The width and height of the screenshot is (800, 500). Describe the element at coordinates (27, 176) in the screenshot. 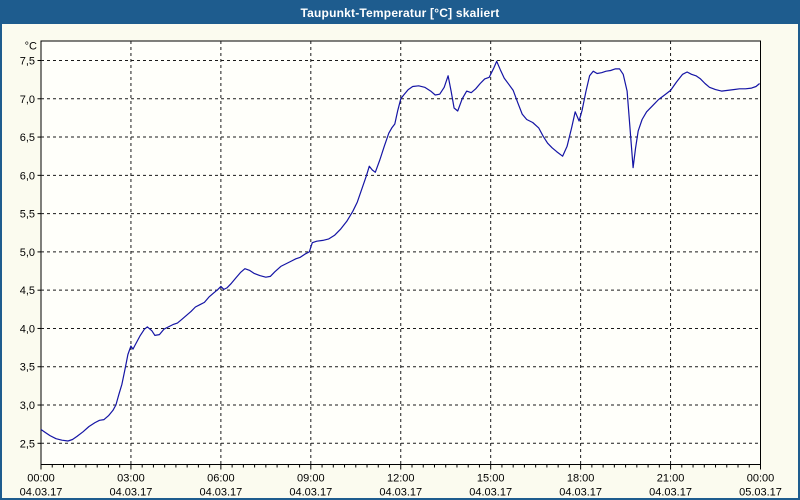

I see `y-tick-label: 6,0` at that location.